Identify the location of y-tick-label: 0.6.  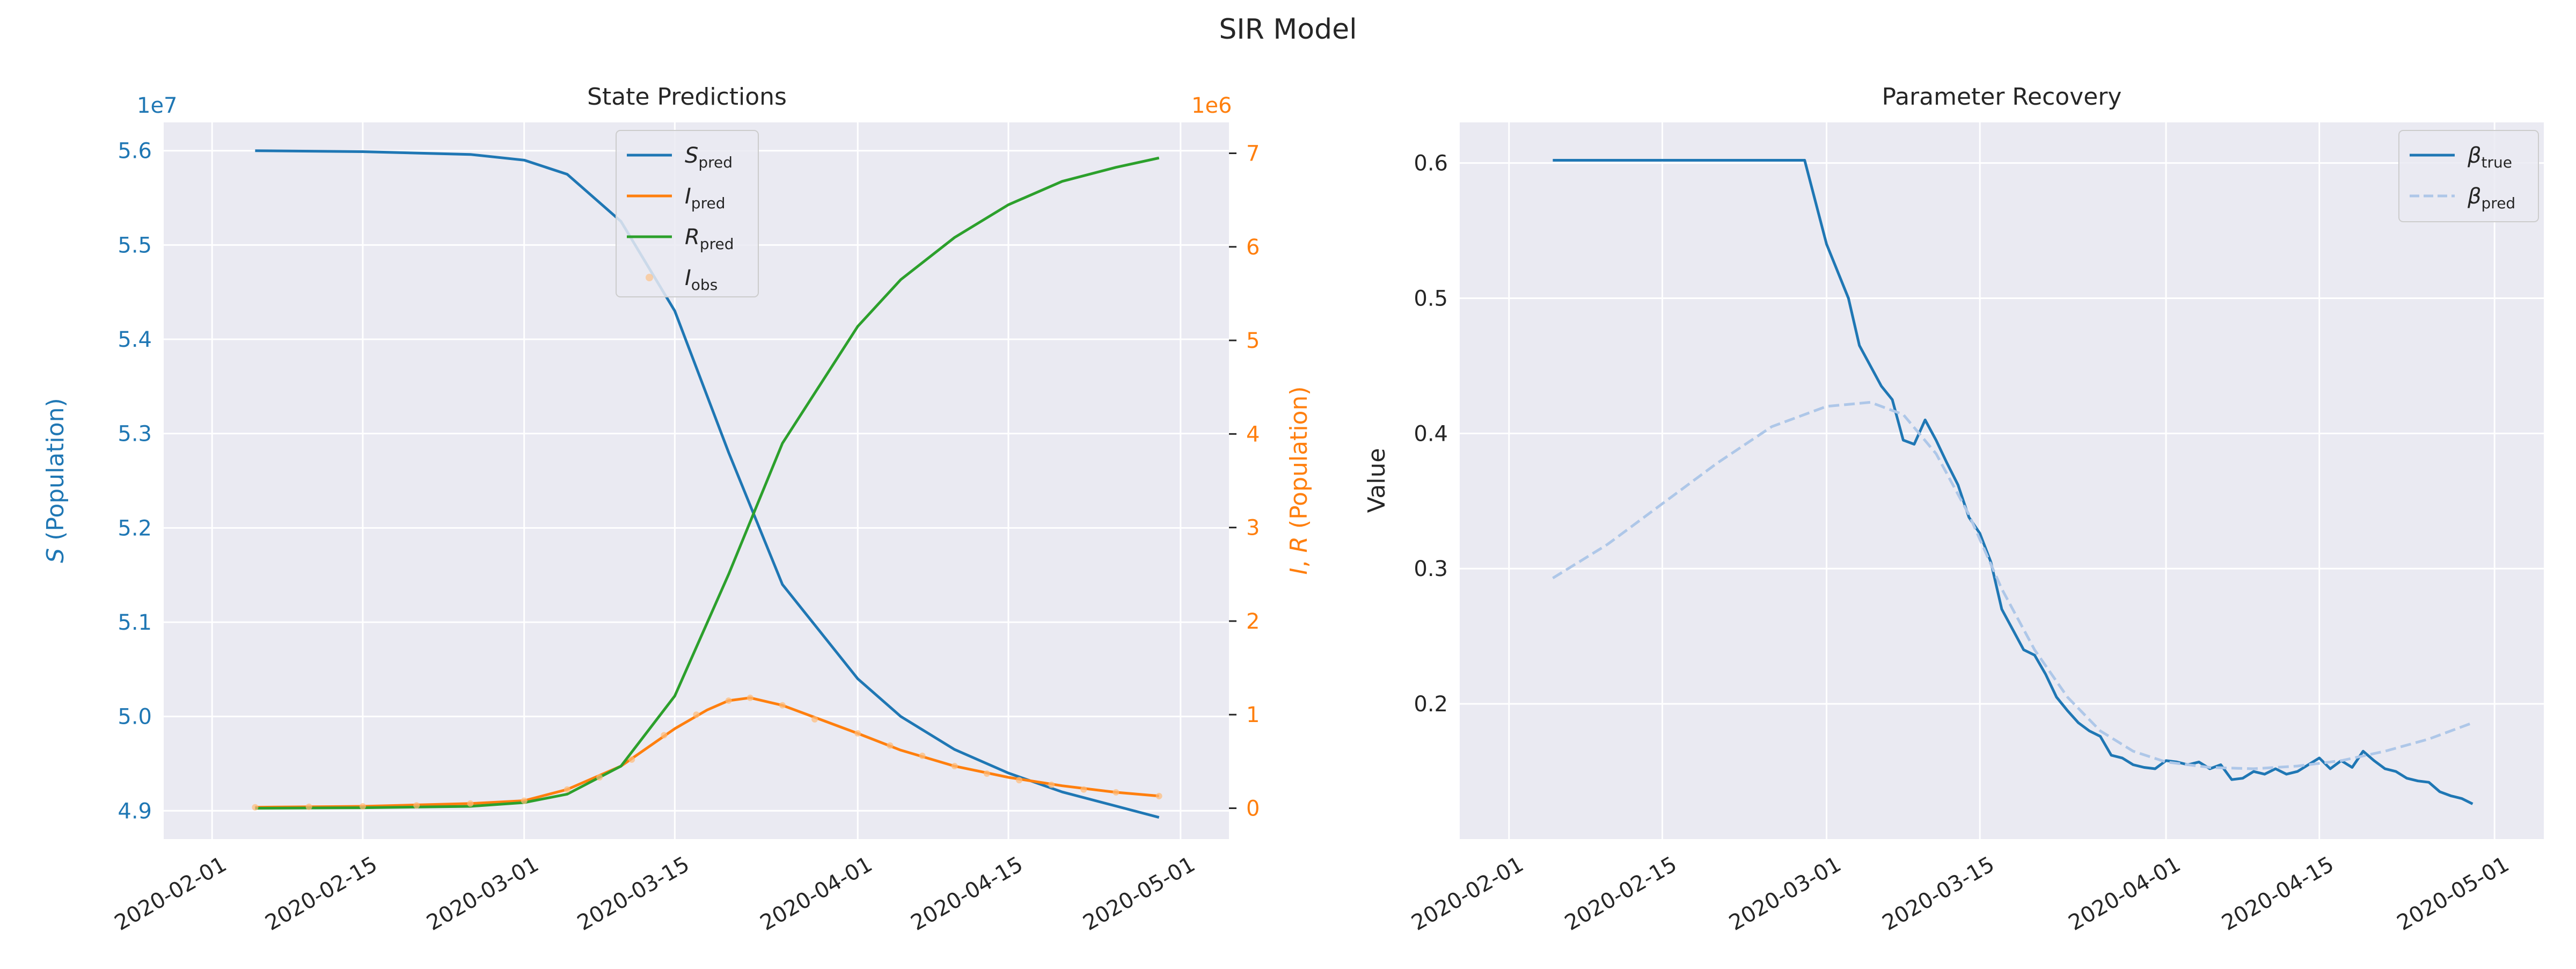
(1431, 163).